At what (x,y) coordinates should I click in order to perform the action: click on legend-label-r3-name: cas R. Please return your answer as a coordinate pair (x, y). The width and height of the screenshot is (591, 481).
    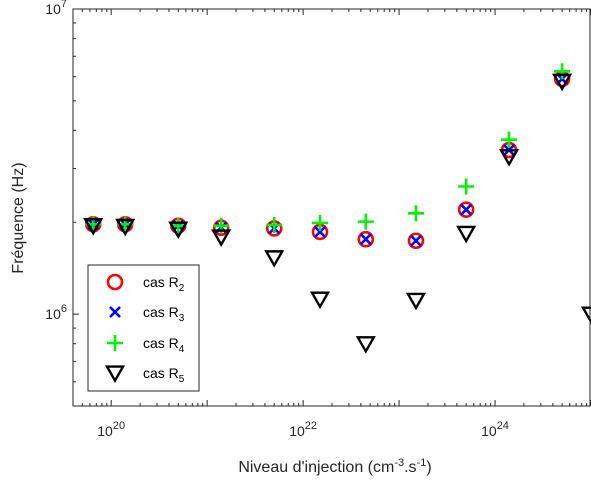
    Looking at the image, I should click on (161, 312).